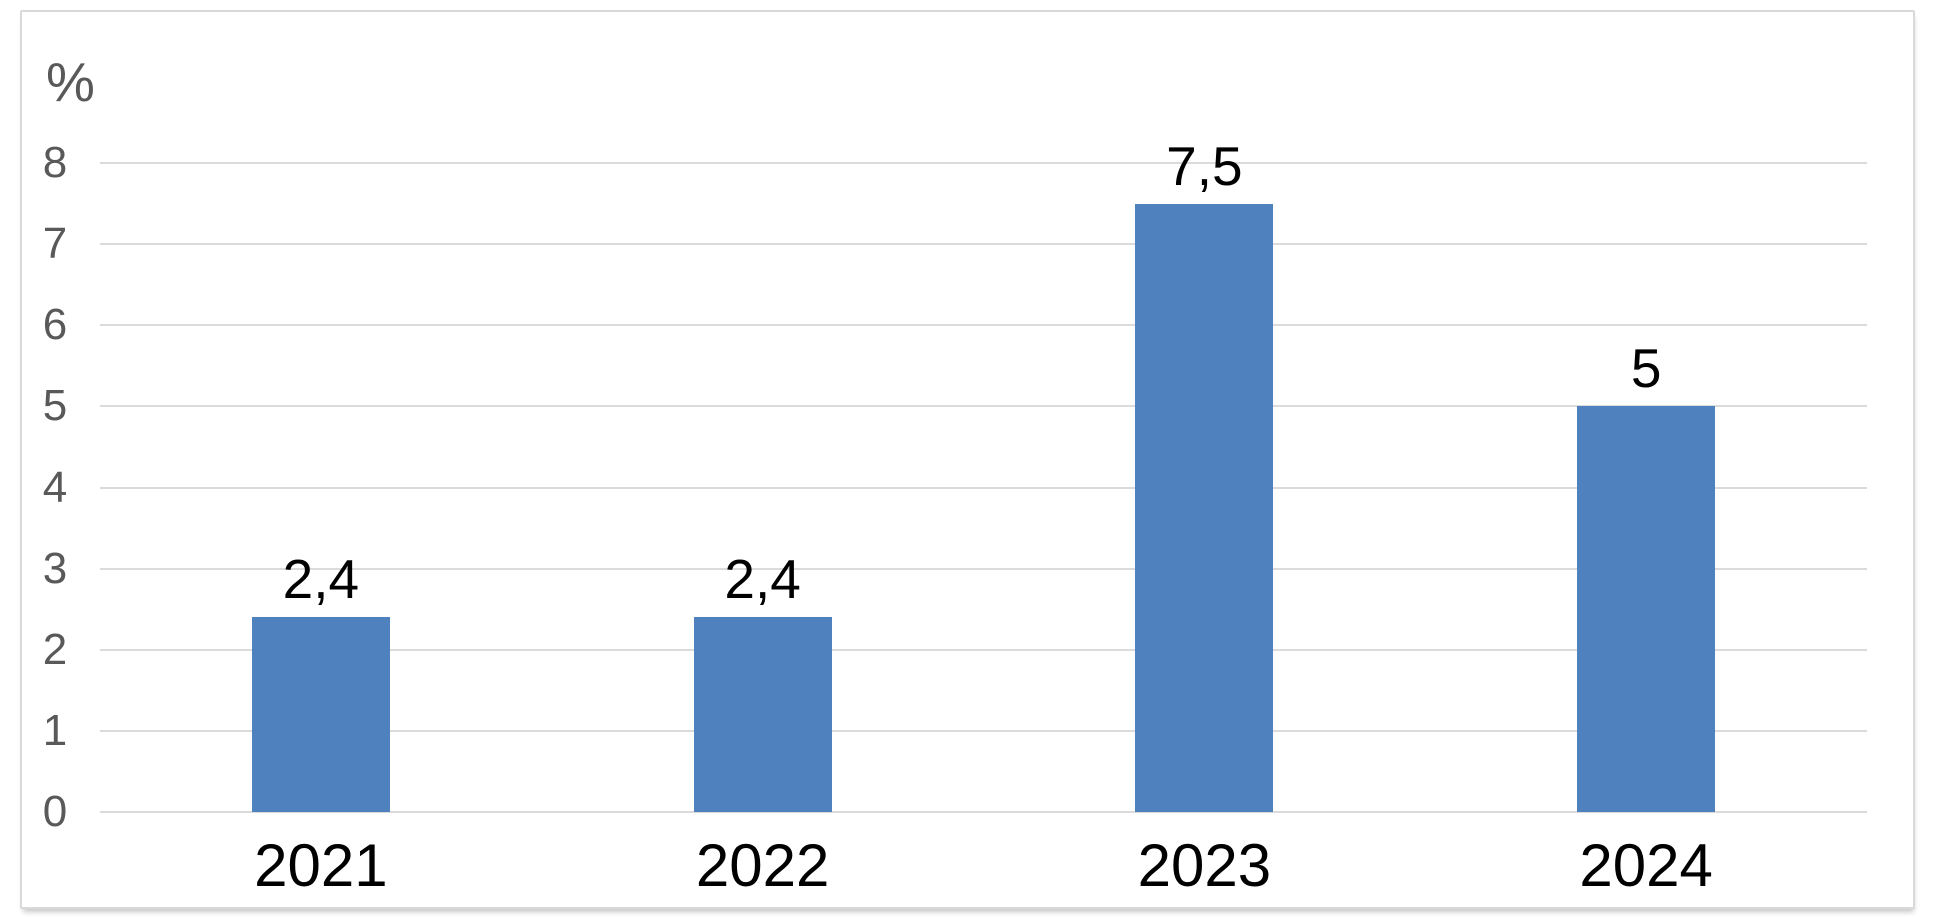 The image size is (1936, 917). I want to click on bar-value-label-2021: 2,4, so click(321, 579).